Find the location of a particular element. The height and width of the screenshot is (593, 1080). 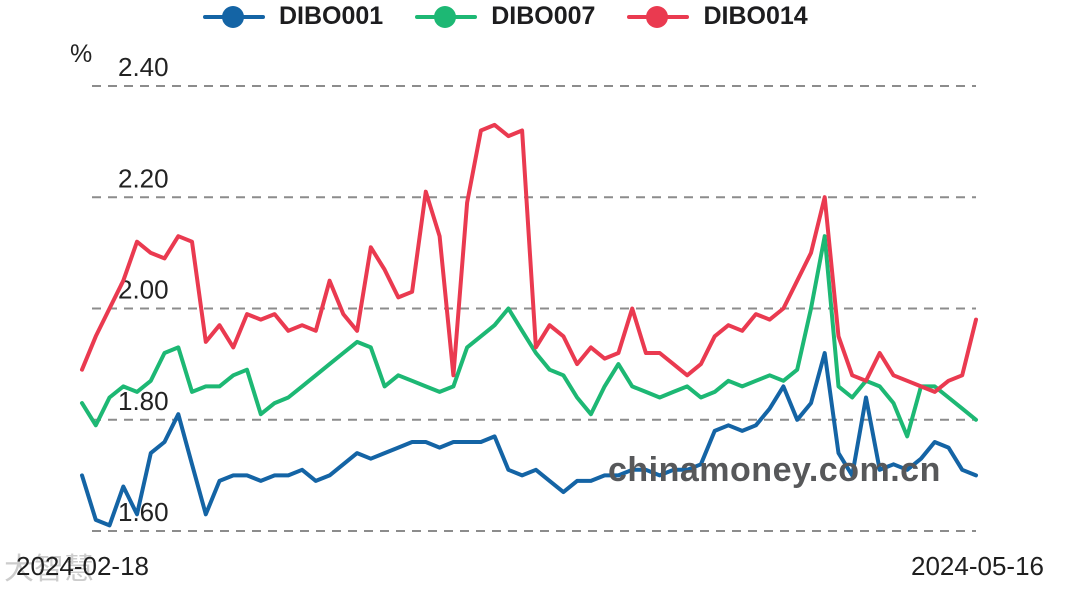

legend: DIBO001 DIBO007 DIBO014 is located at coordinates (505, 16).